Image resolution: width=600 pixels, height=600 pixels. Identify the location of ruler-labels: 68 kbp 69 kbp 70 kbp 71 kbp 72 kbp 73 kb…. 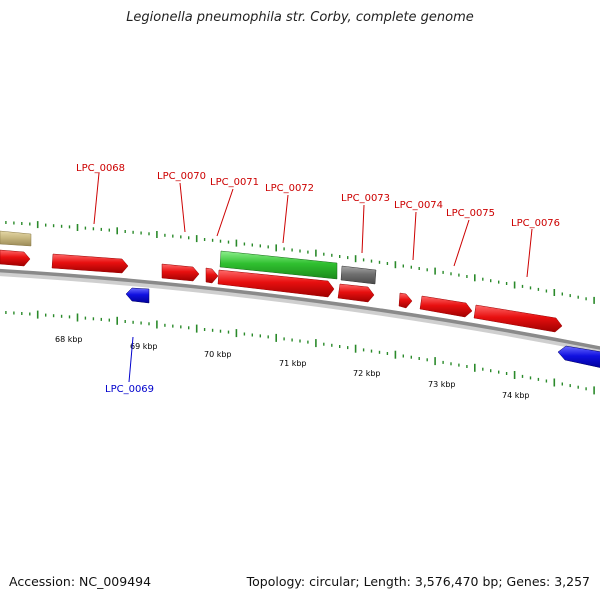
(292, 367).